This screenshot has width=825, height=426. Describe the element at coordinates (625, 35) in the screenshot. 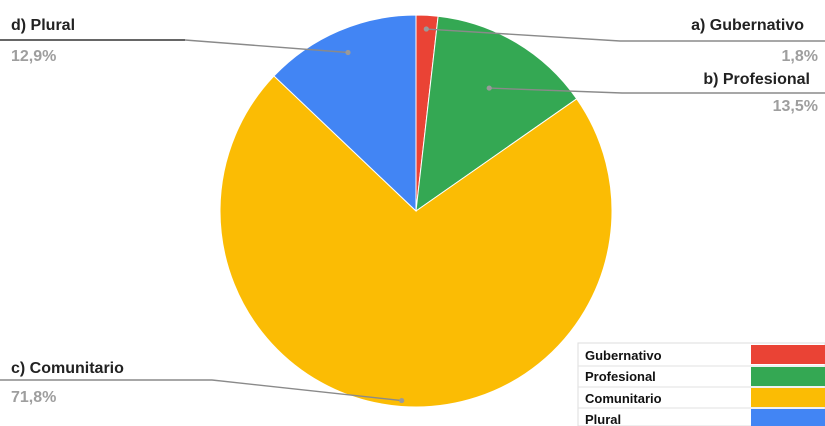

I see `callout-line-gubernativo` at that location.